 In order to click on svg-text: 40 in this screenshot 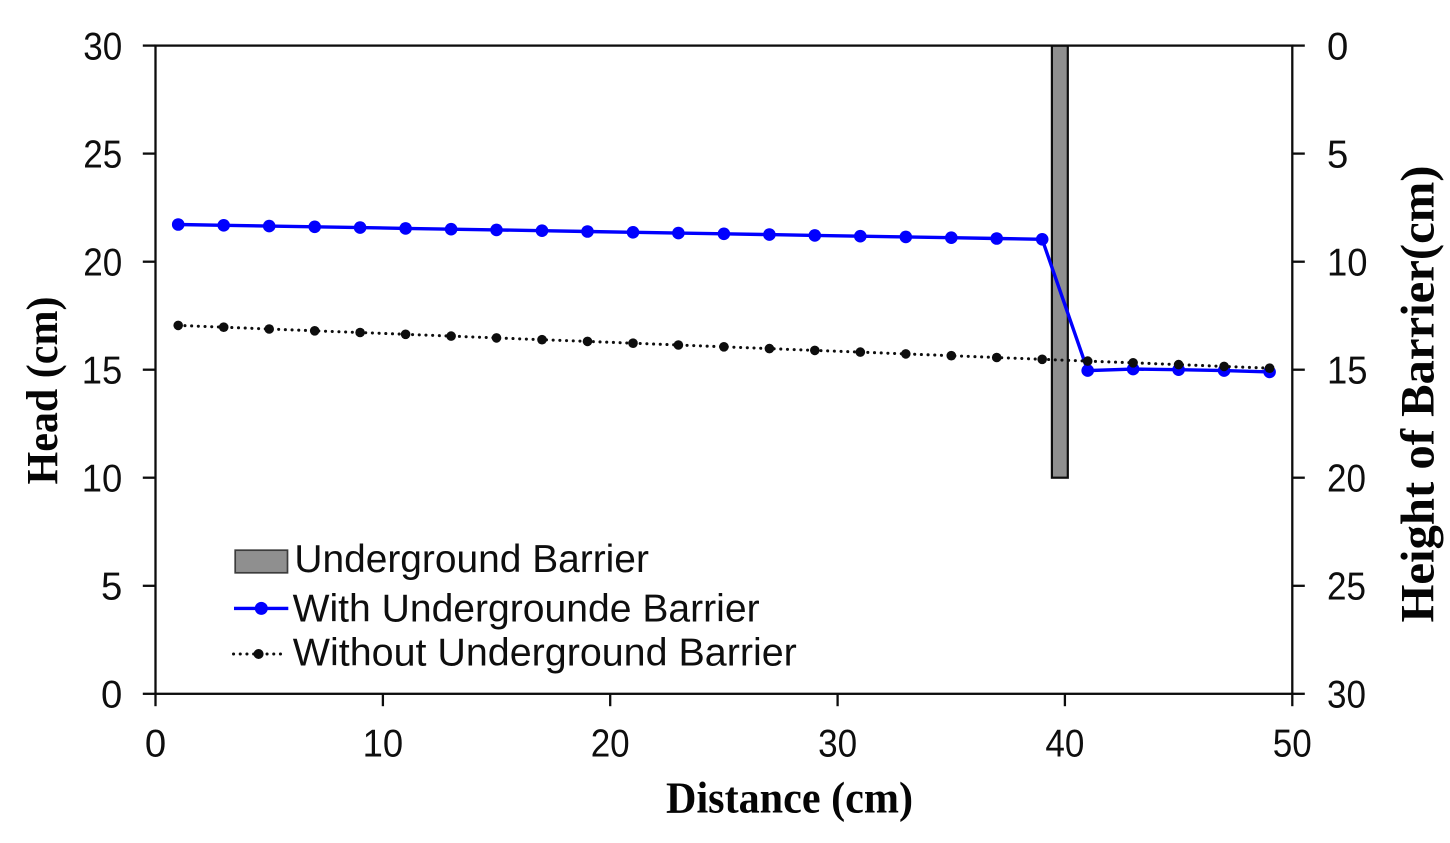, I will do `click(1064, 743)`.